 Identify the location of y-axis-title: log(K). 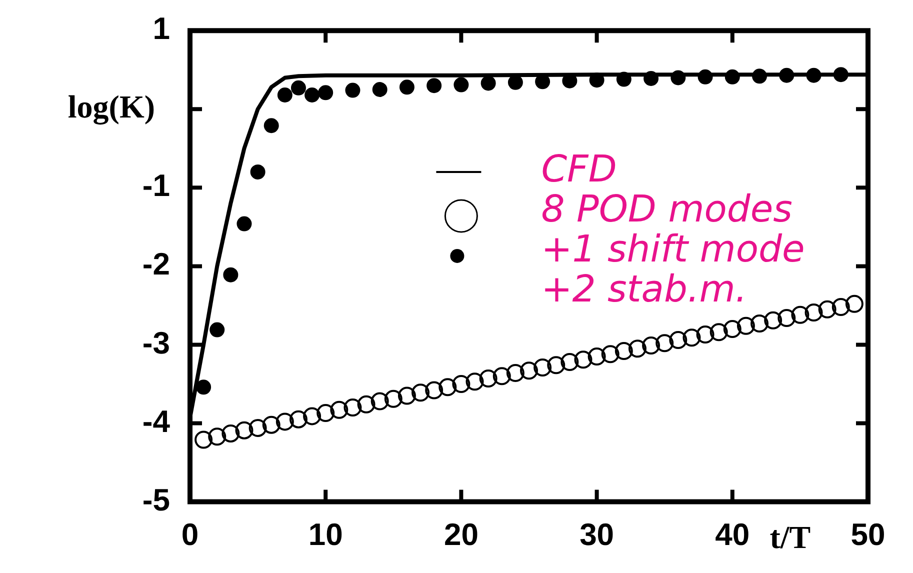
(111, 107).